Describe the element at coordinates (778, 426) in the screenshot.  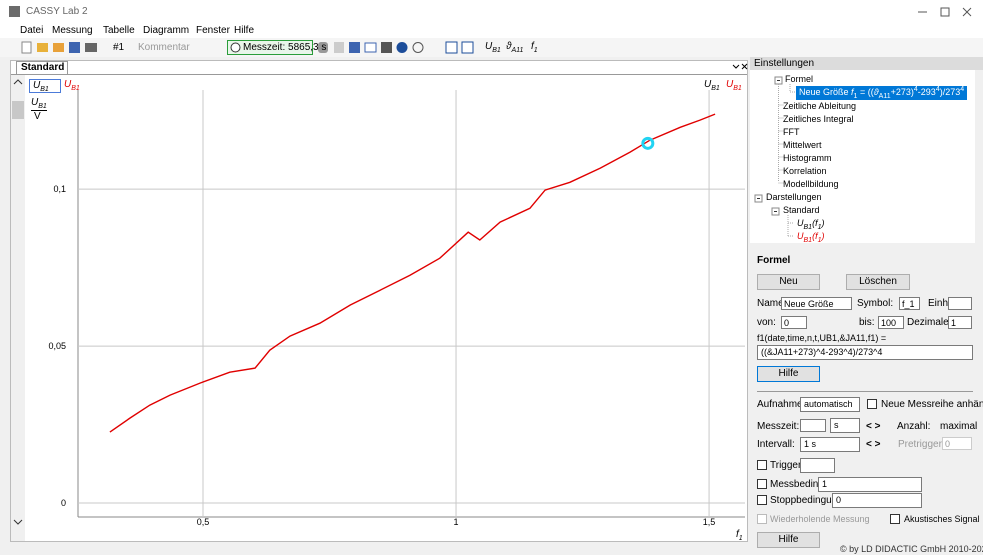
I see `field-label: Messzeit:` at that location.